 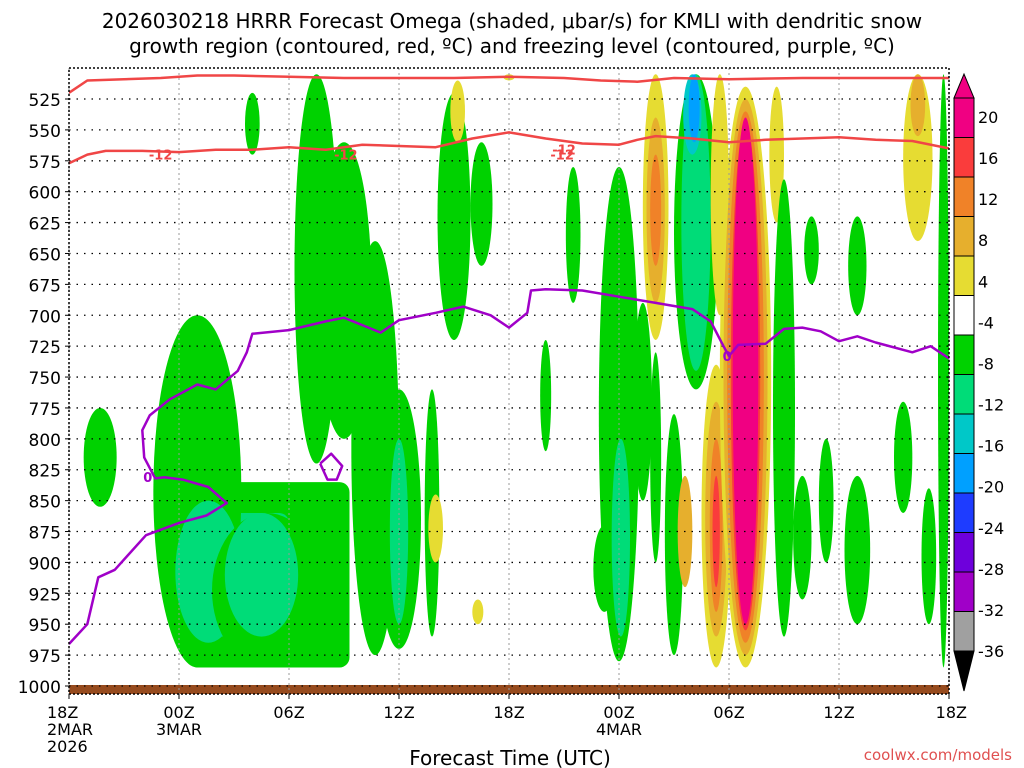 I want to click on y-tick-label: 900, so click(x=45, y=564).